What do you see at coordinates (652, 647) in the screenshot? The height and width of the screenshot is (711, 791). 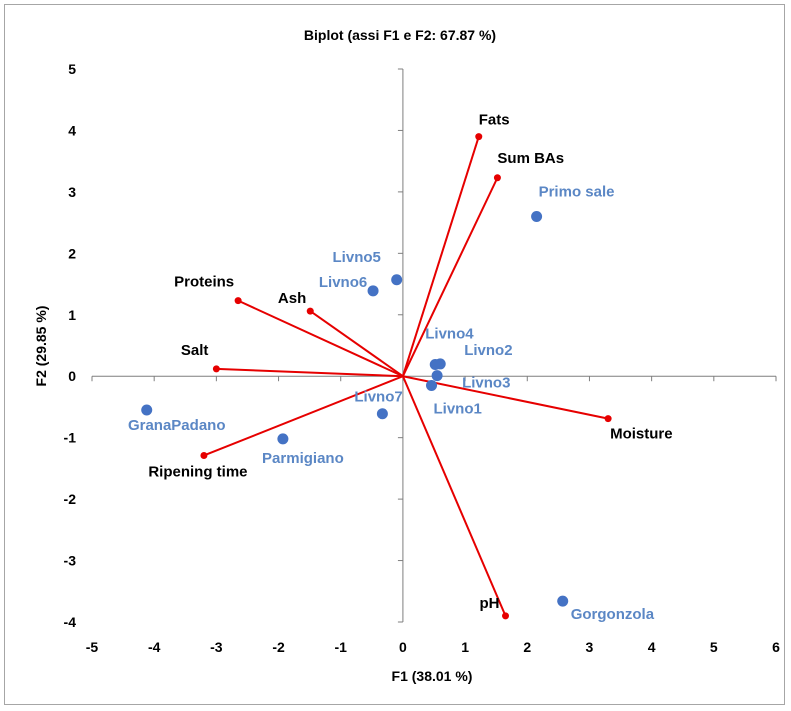 I see `x-tick-label: 4` at bounding box center [652, 647].